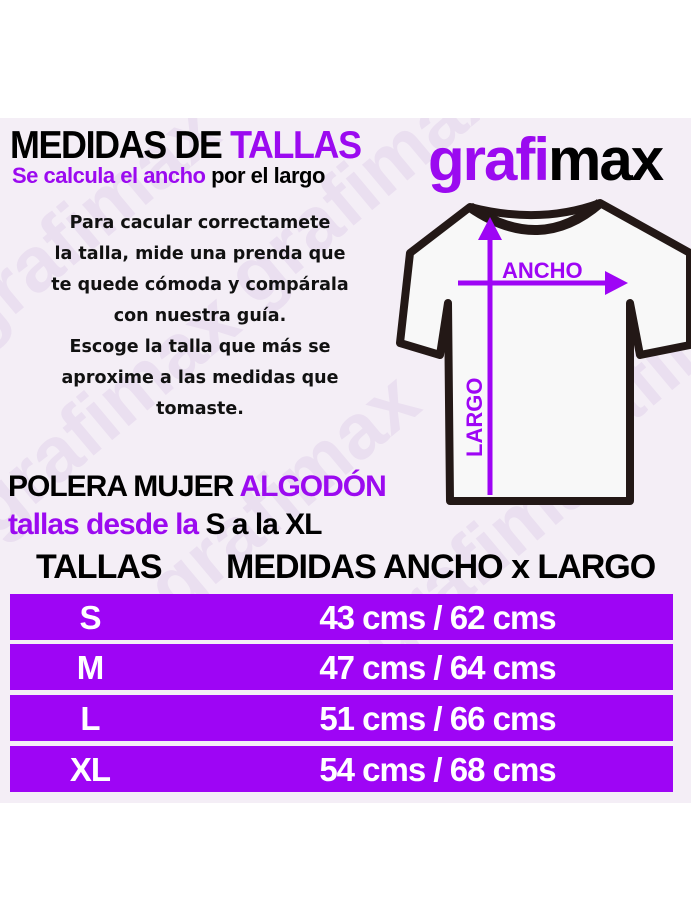  I want to click on subtitle-black: por el largo, so click(268, 175).